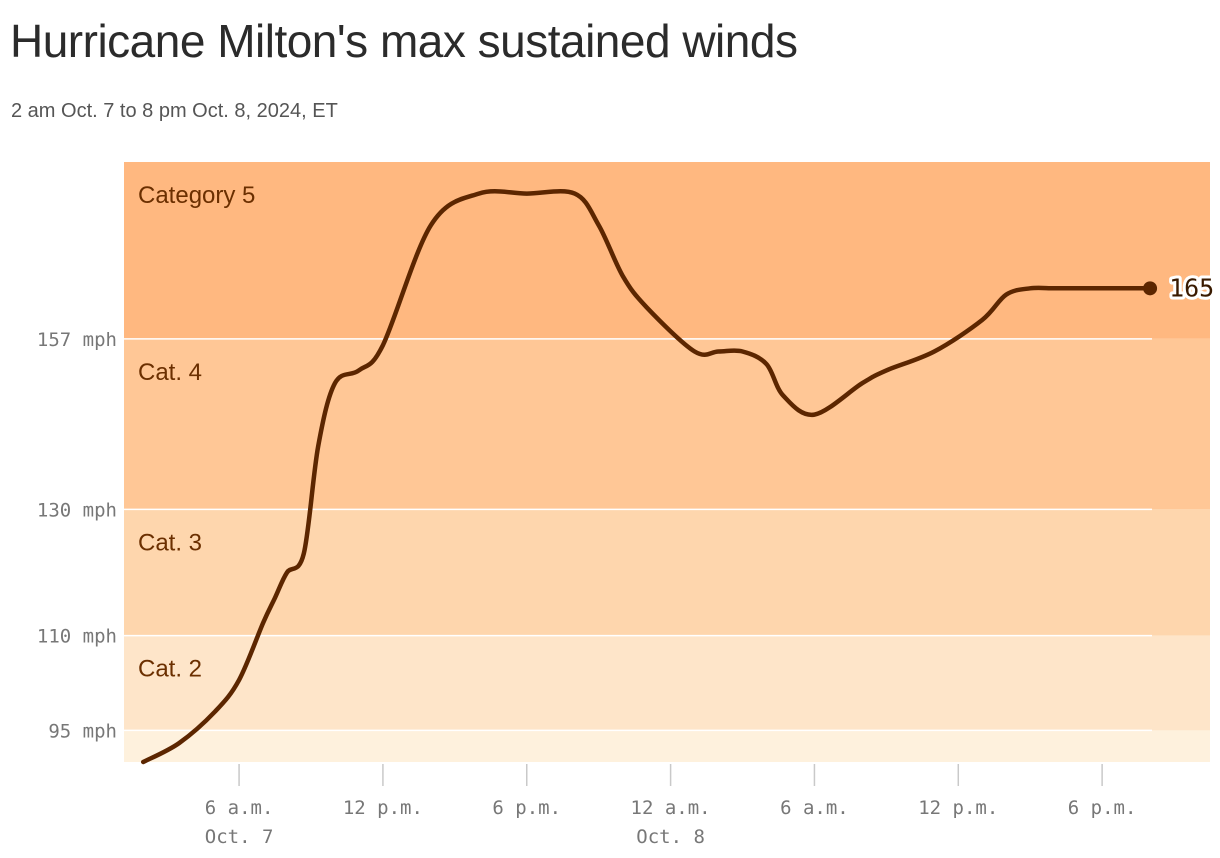  What do you see at coordinates (170, 372) in the screenshot?
I see `band-label-cat-4: Cat. 4` at bounding box center [170, 372].